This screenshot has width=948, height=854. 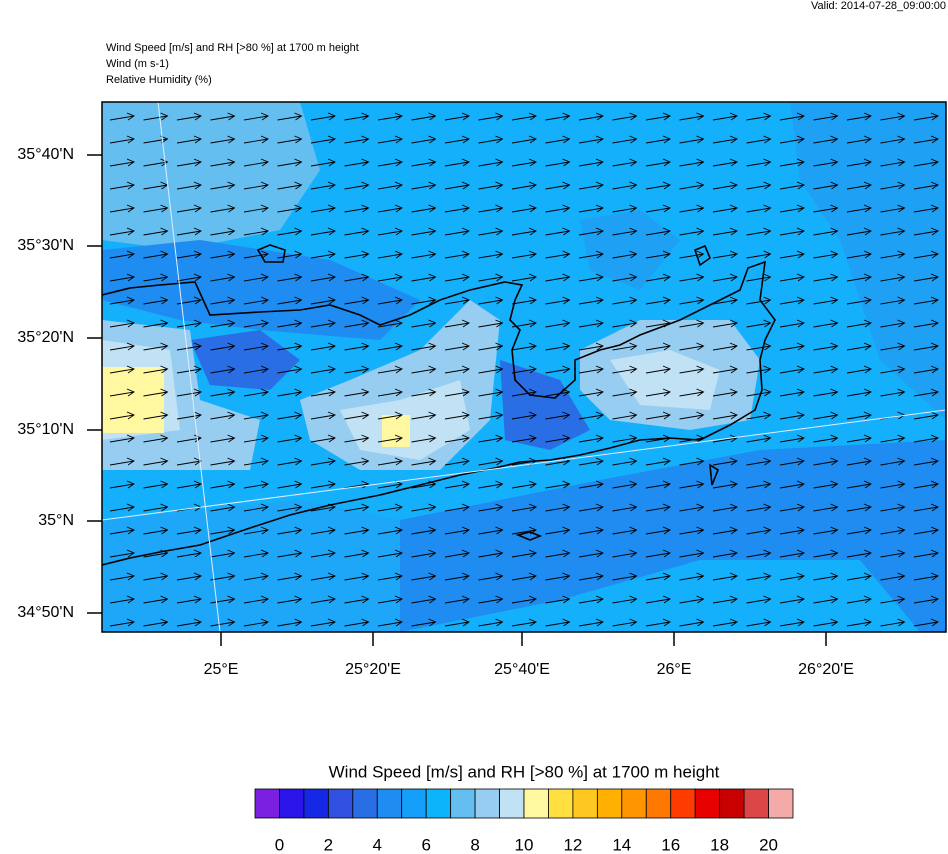 What do you see at coordinates (137, 64) in the screenshot?
I see `title-line: Wind (m s-1)` at bounding box center [137, 64].